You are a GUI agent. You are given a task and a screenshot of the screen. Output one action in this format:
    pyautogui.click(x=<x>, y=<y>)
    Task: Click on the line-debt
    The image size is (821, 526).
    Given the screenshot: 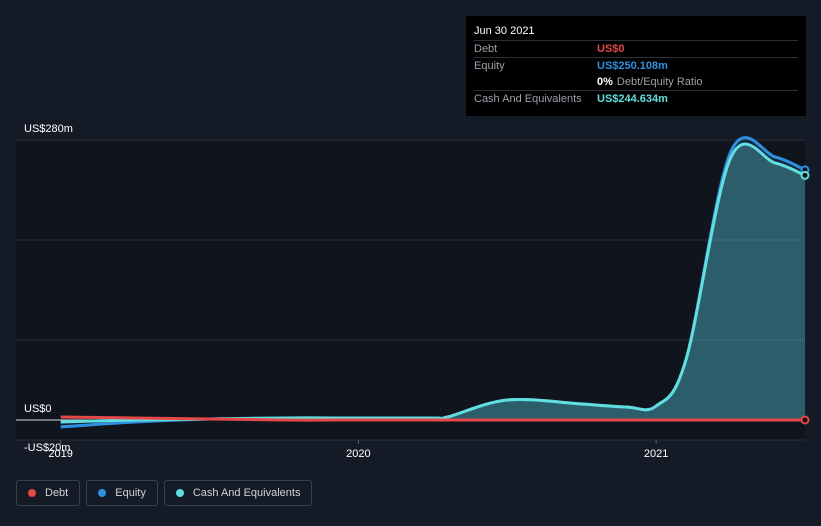 What is the action you would take?
    pyautogui.click(x=432, y=418)
    